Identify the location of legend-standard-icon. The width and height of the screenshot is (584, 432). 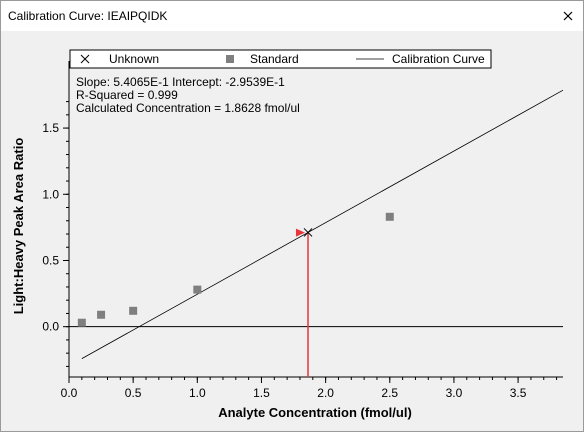
(230, 59).